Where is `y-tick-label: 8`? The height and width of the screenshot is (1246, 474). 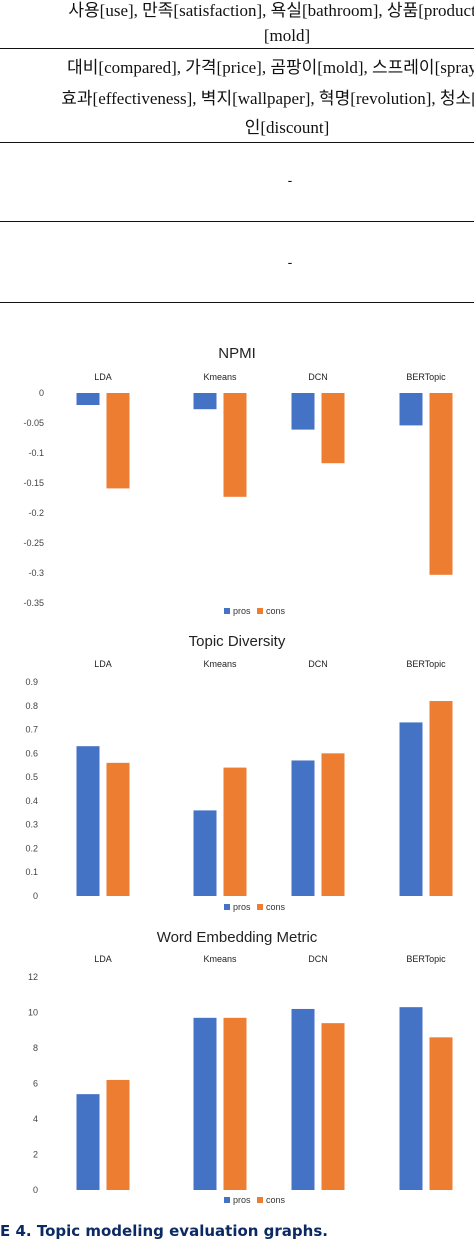 y-tick-label: 8 is located at coordinates (35, 1048).